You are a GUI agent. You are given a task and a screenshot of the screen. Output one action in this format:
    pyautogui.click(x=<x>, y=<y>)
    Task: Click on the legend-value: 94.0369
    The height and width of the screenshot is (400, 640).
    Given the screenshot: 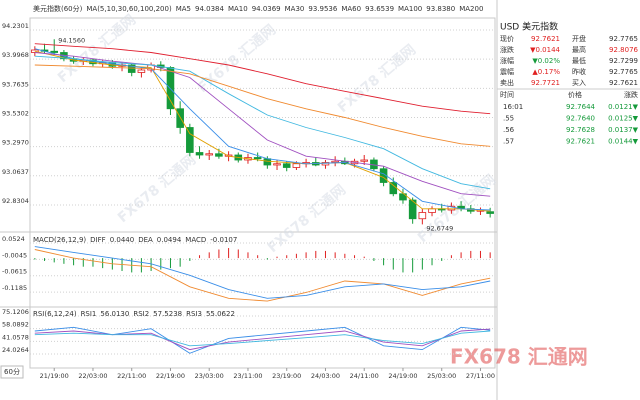 What is the action you would take?
    pyautogui.click(x=266, y=9)
    